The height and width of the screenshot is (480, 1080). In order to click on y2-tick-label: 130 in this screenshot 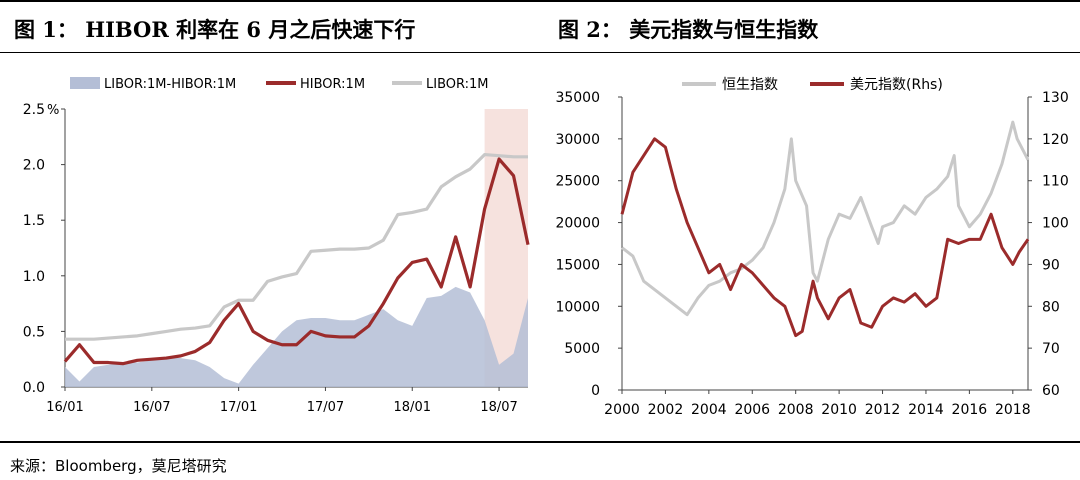, I will do `click(1055, 98)`.